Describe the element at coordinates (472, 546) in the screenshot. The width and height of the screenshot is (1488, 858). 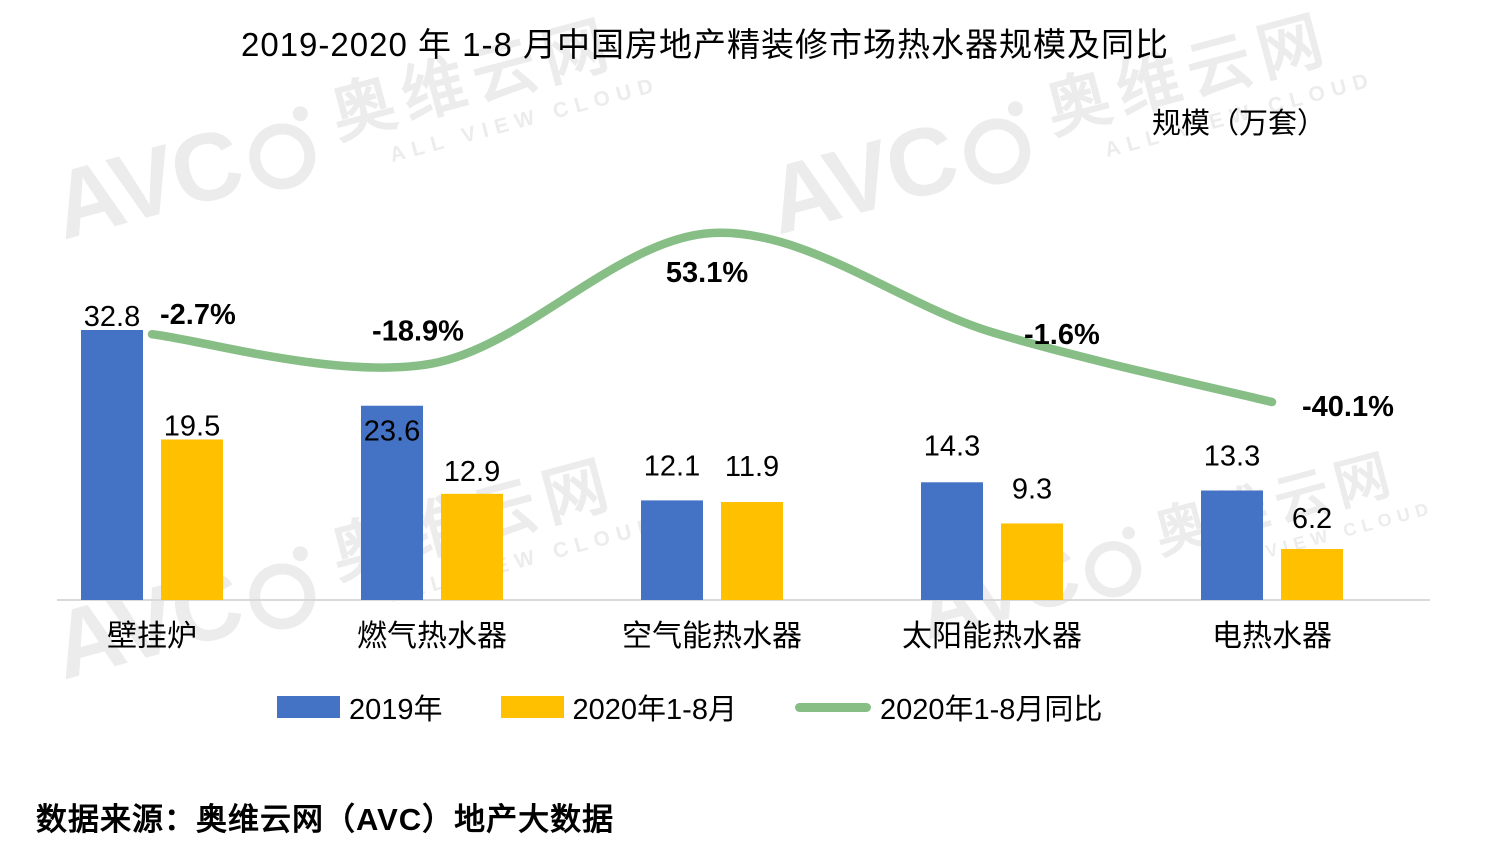
I see `bar-s1-c1` at that location.